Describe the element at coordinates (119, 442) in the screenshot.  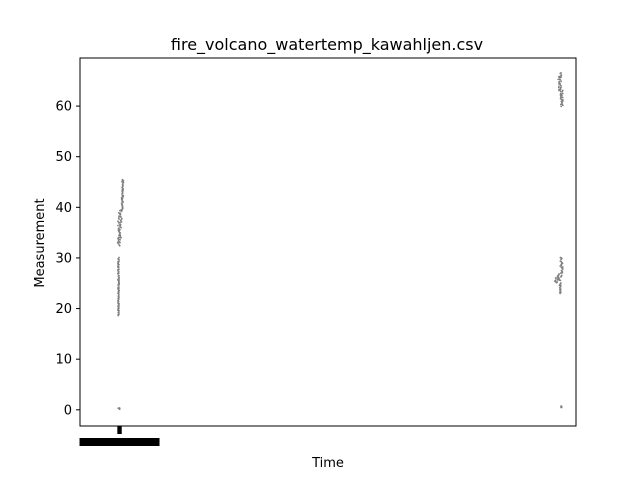
I see `x-tick-labels-overlapping` at that location.